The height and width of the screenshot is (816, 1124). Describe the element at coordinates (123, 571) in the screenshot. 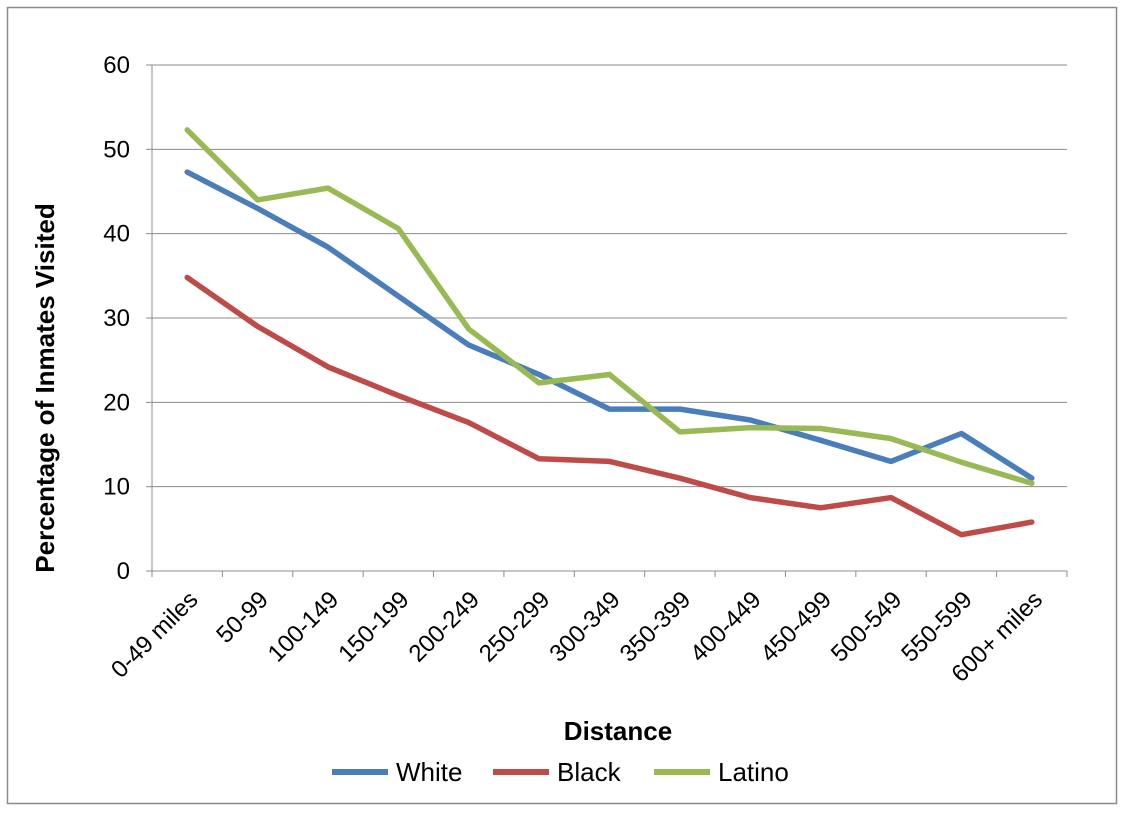

I see `y-tick-label: 0` at that location.